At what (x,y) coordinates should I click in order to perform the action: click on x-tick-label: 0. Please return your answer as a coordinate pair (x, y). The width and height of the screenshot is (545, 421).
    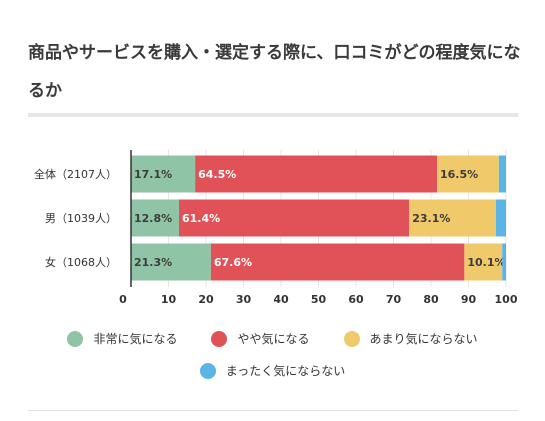
    Looking at the image, I should click on (123, 299).